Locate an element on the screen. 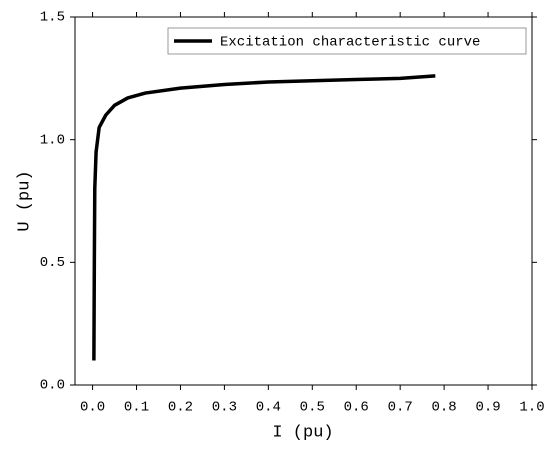 Image resolution: width=550 pixels, height=452 pixels. legend-box is located at coordinates (347, 41).